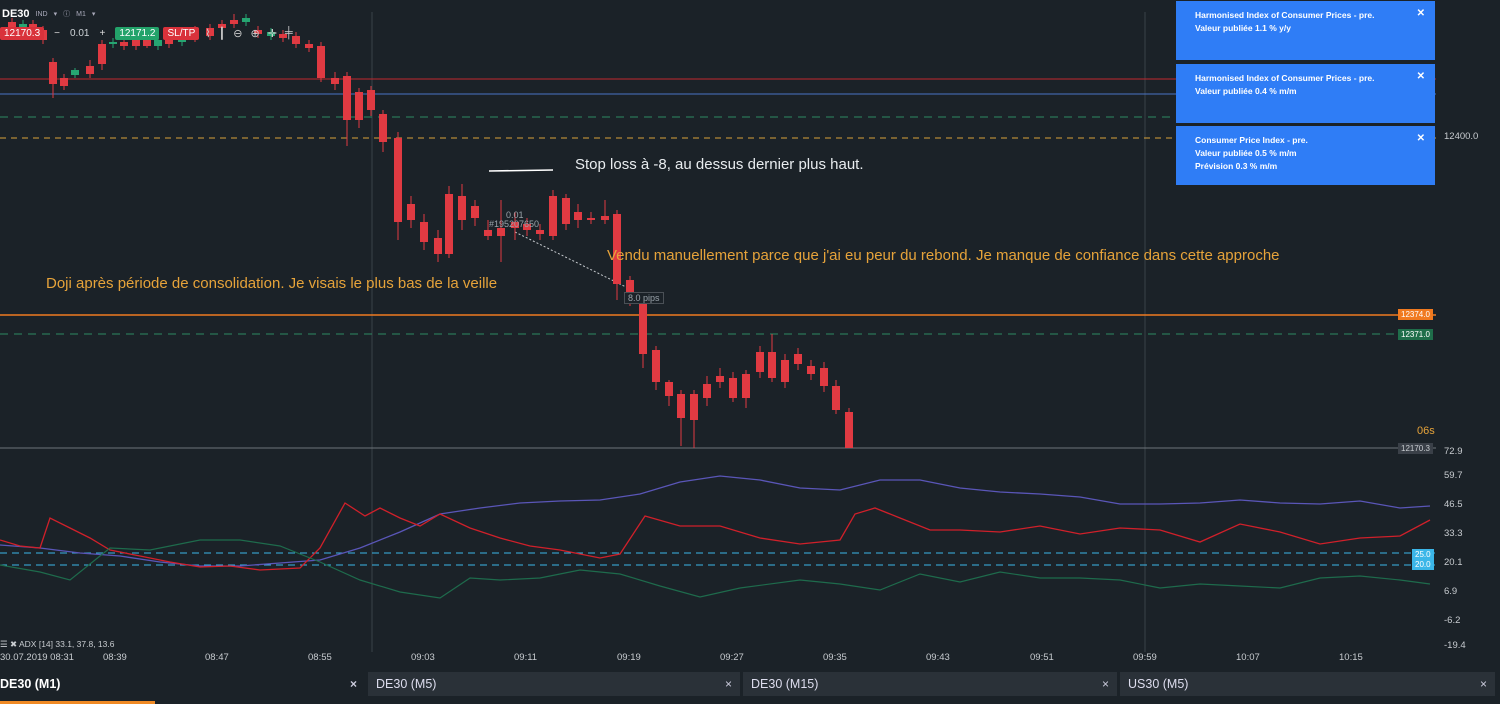 This screenshot has height=704, width=1500. Describe the element at coordinates (525, 657) in the screenshot. I see `time-axis-tick: 09:11` at that location.